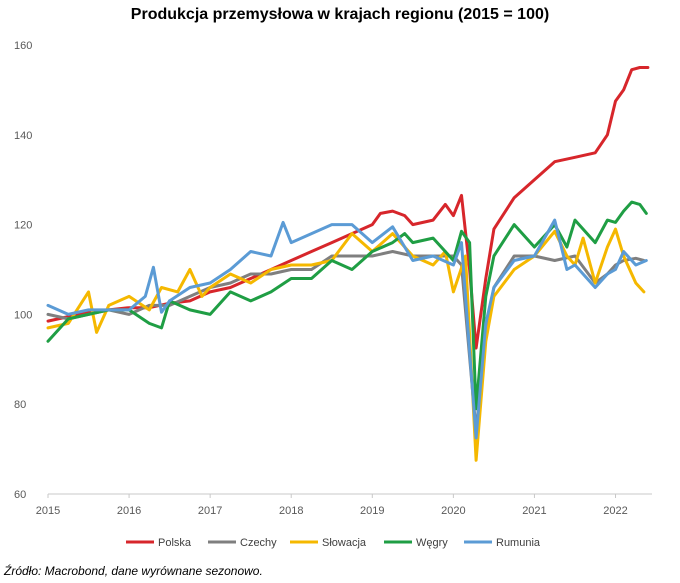 The height and width of the screenshot is (583, 680). I want to click on x-tick-label: 2020, so click(453, 511).